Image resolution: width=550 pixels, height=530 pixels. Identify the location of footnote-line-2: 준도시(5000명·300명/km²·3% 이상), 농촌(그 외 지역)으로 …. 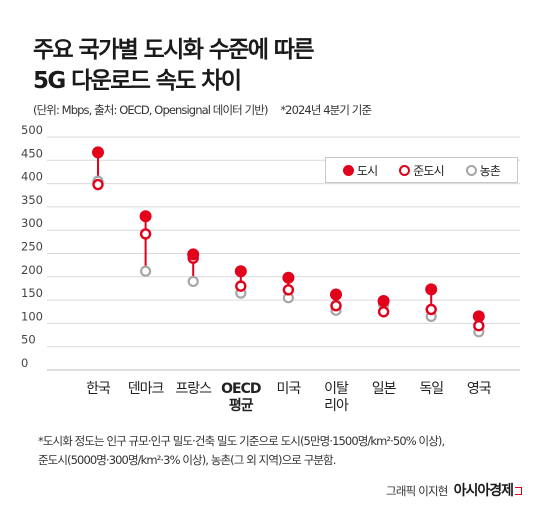
(187, 460).